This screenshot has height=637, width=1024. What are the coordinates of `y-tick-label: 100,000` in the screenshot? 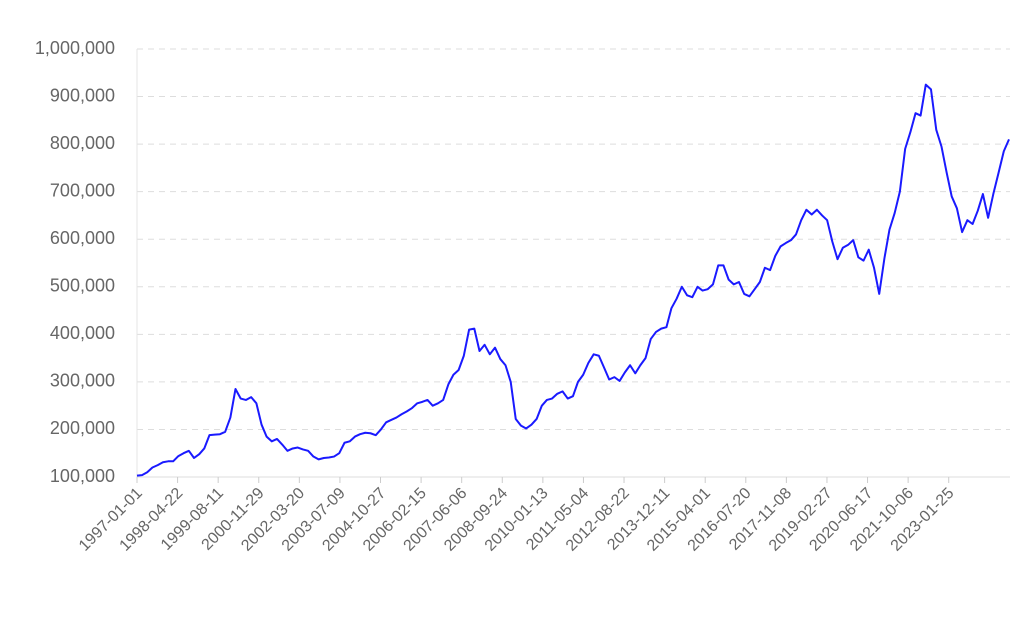 It's located at (82, 476).